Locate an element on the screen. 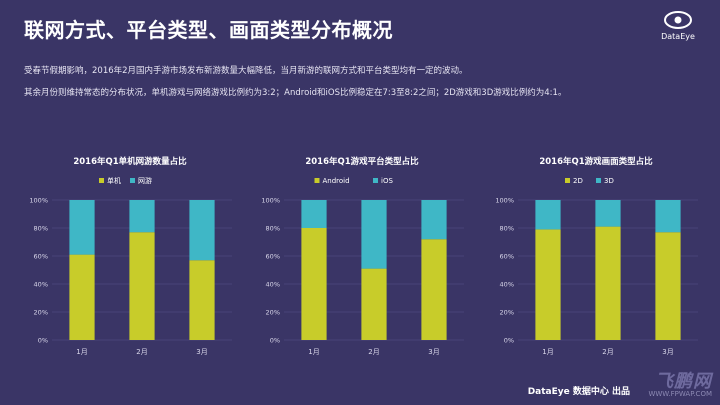 This screenshot has width=720, height=405. eye-logo-icon is located at coordinates (678, 20).